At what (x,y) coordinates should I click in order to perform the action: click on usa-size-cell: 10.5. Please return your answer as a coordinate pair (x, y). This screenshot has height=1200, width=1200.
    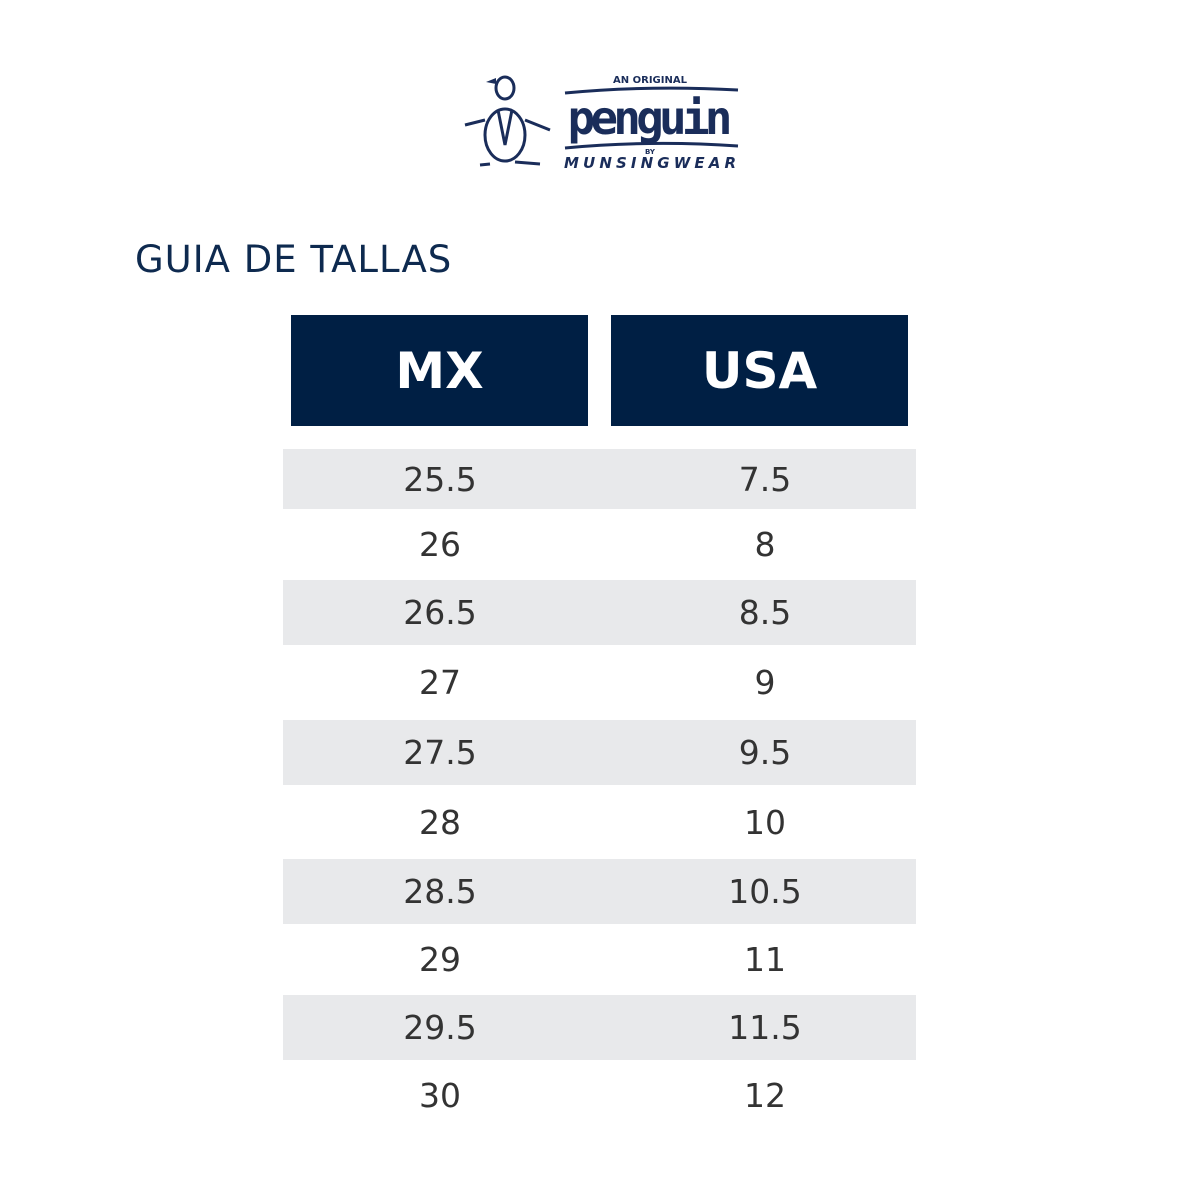
    Looking at the image, I should click on (765, 891).